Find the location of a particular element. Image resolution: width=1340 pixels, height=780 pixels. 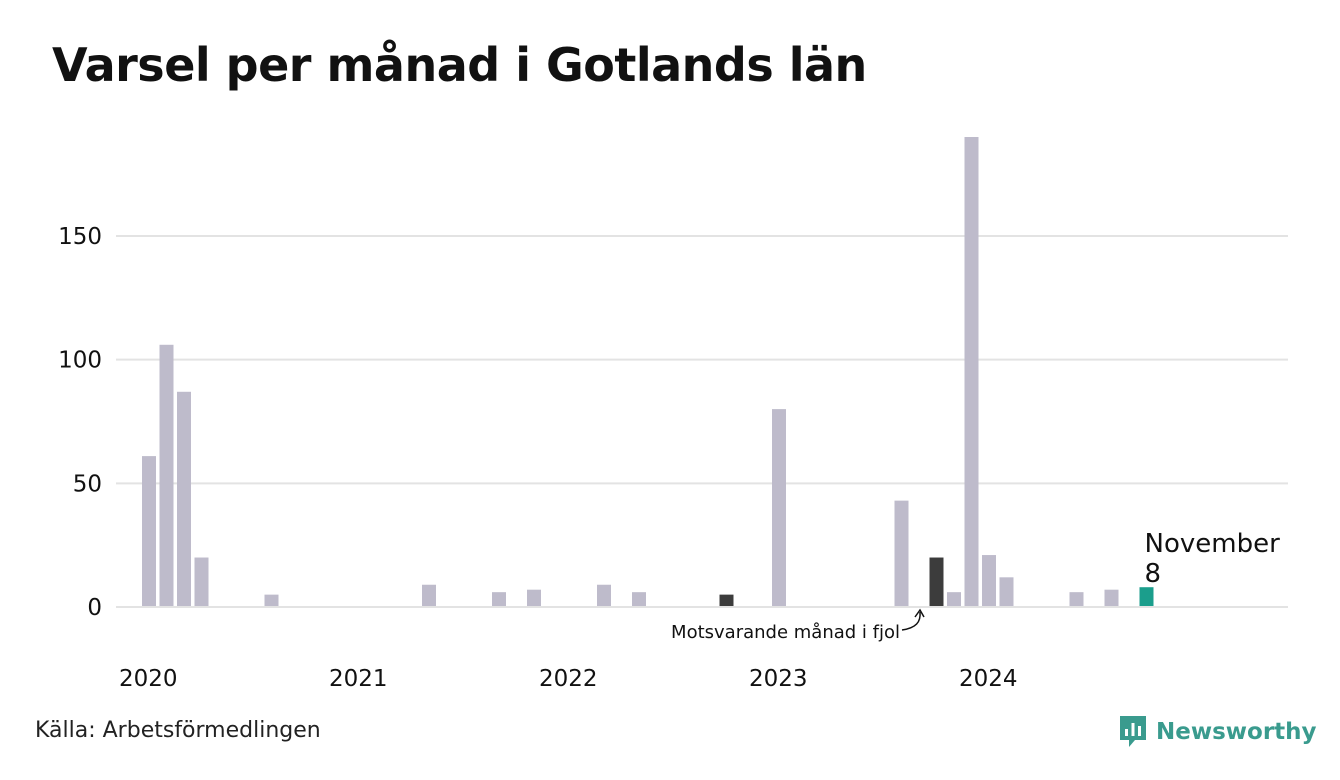

y-tick-label: 100 is located at coordinates (80, 361).